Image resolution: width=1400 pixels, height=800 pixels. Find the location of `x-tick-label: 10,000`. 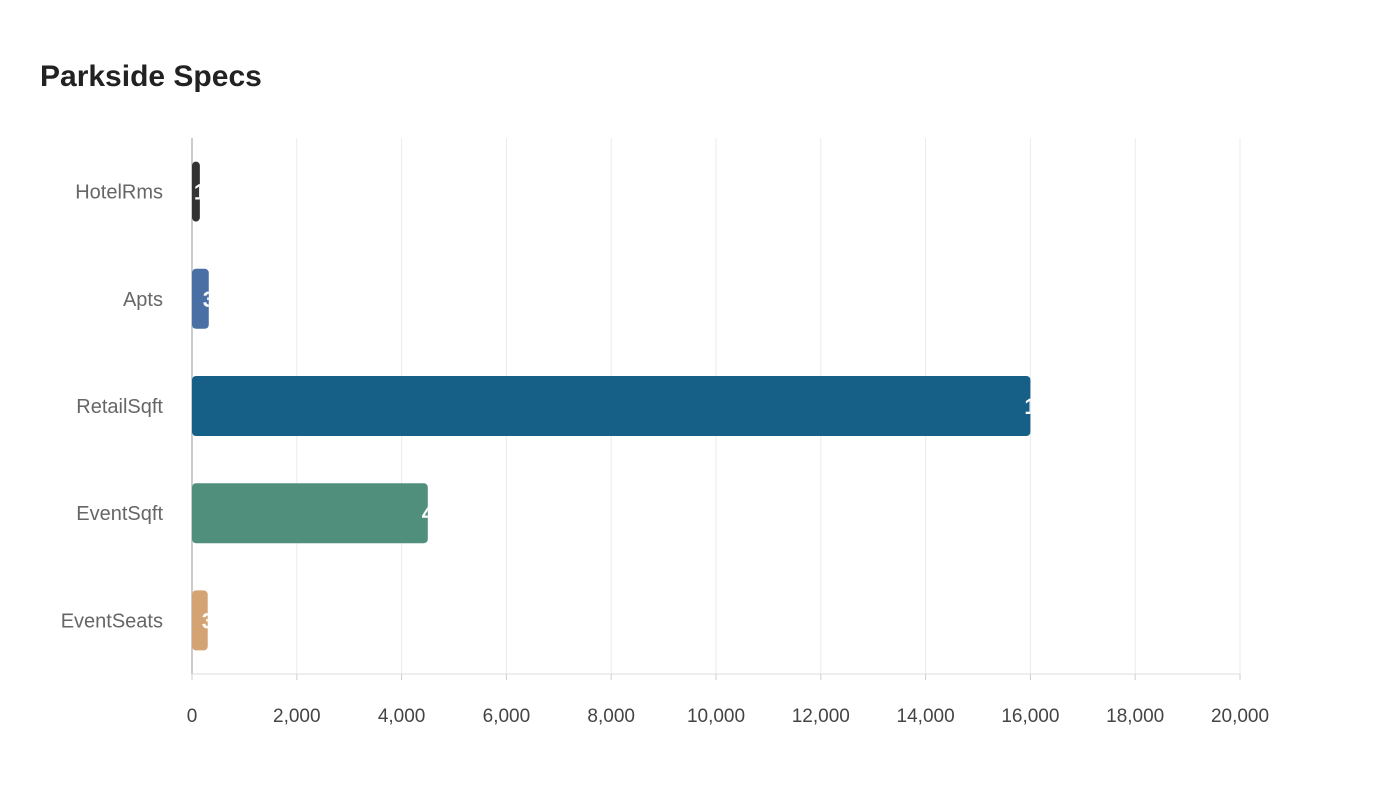

x-tick-label: 10,000 is located at coordinates (716, 716).